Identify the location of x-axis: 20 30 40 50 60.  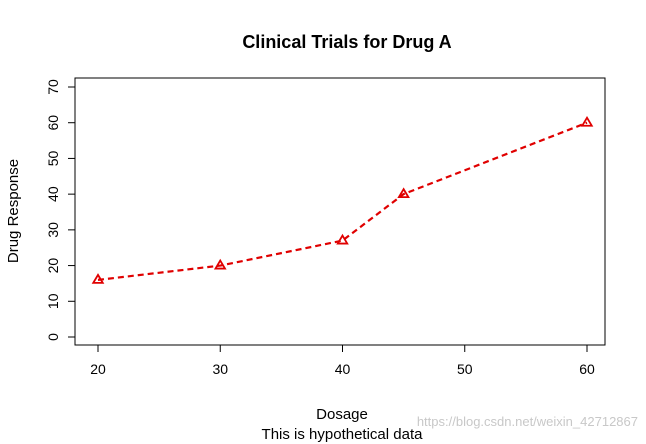
(342, 361).